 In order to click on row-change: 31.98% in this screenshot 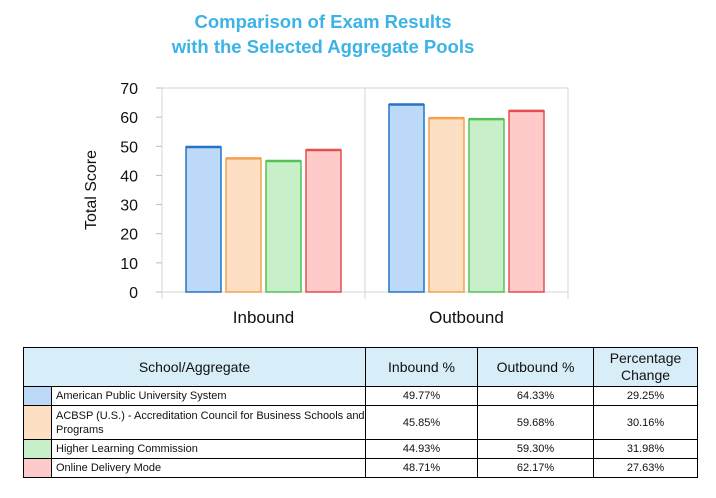, I will do `click(645, 449)`.